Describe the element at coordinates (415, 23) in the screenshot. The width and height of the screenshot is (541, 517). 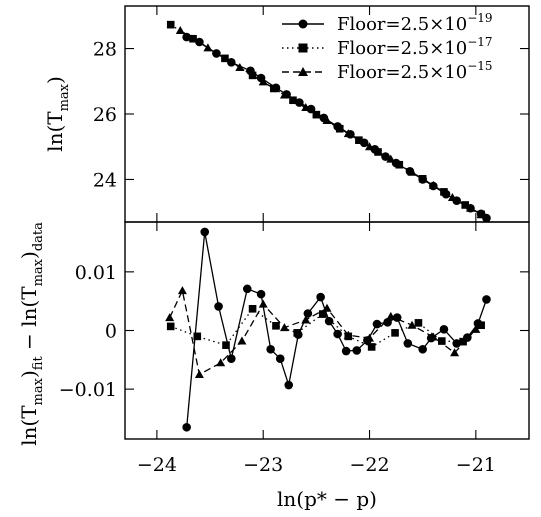
I see `legend-label-floor-19: Floor=2.5×10−19` at that location.